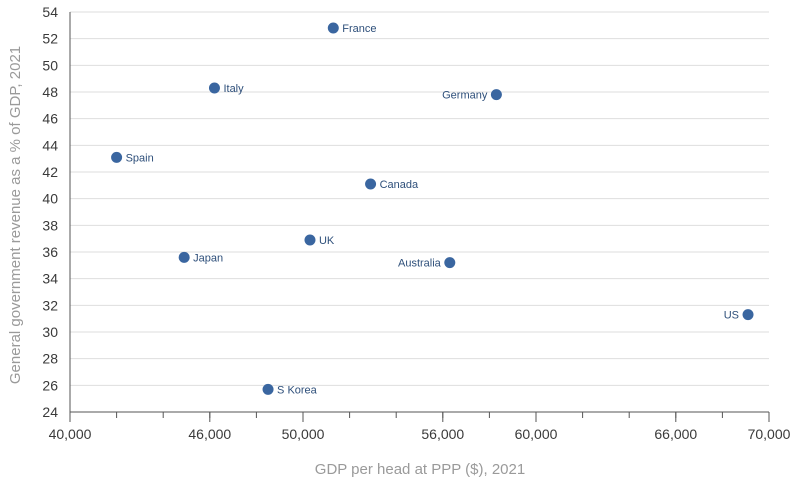 The height and width of the screenshot is (484, 795). What do you see at coordinates (50, 305) in the screenshot?
I see `y-tick-label: 32` at bounding box center [50, 305].